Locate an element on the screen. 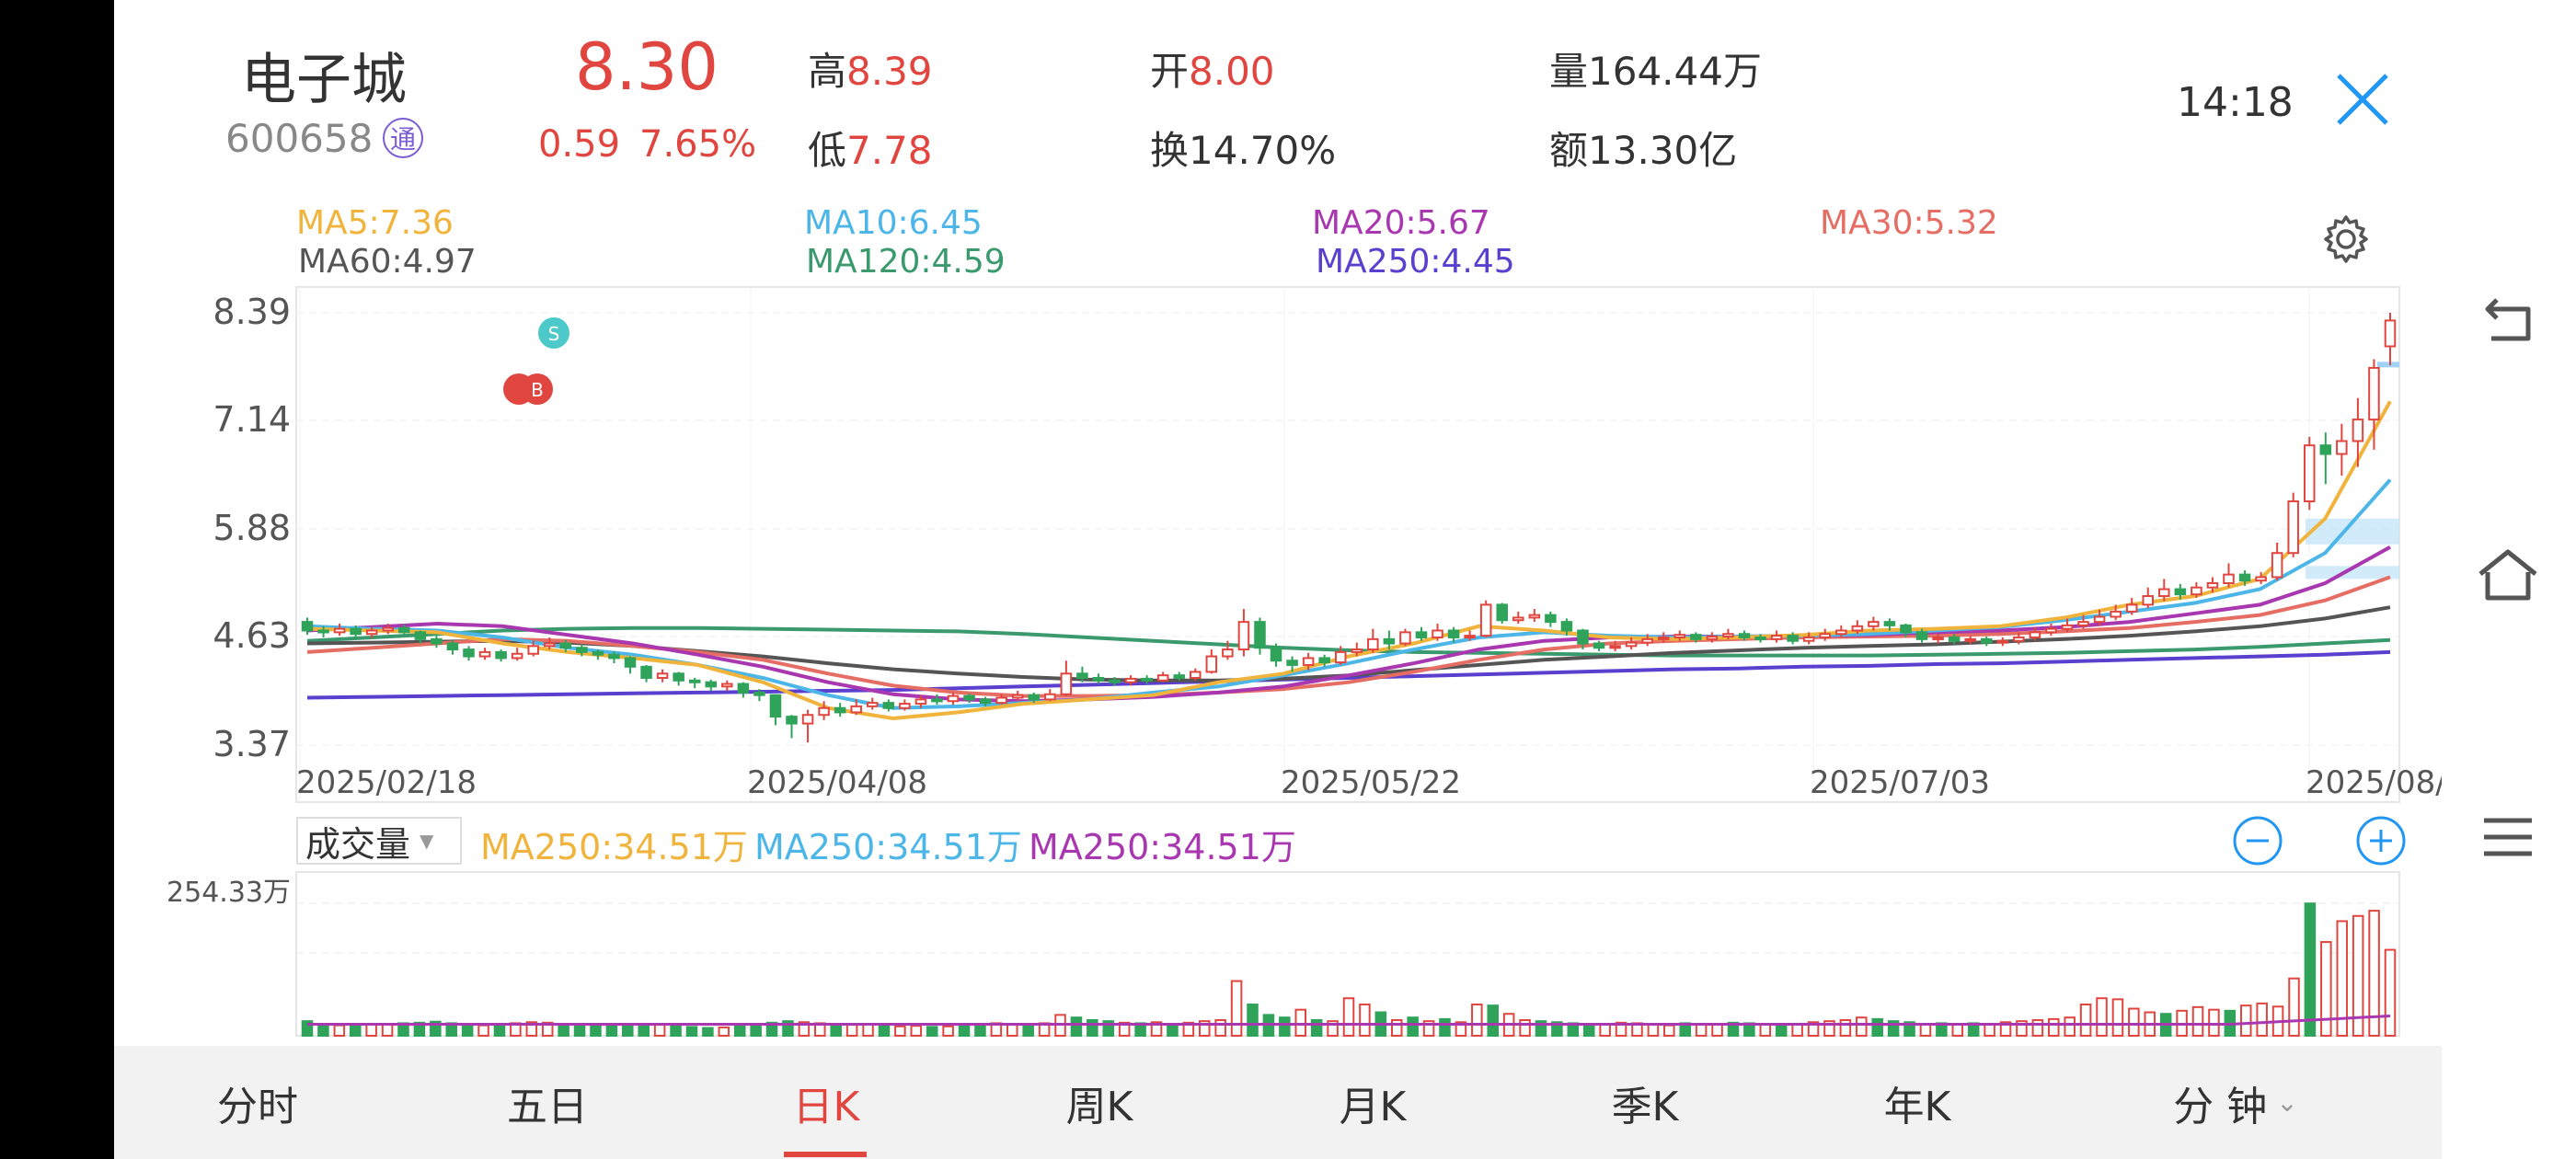  amount-value: 13.30亿 is located at coordinates (1663, 150).